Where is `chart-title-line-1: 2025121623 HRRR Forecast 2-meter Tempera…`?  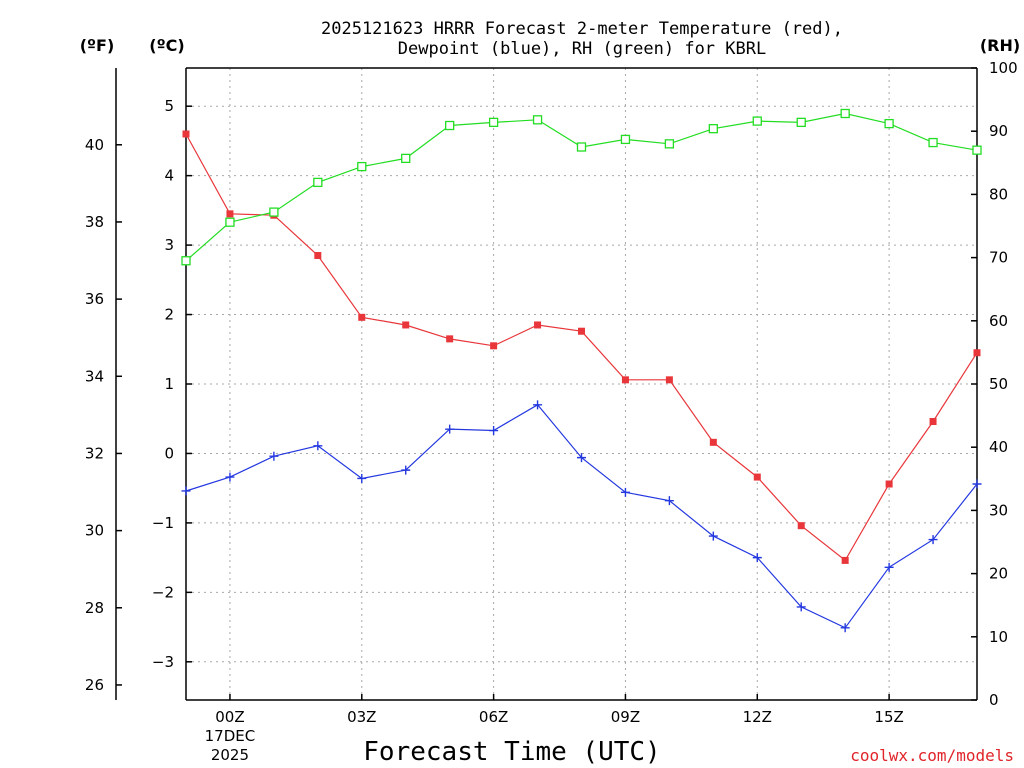 chart-title-line-1: 2025121623 HRRR Forecast 2-meter Tempera… is located at coordinates (582, 29).